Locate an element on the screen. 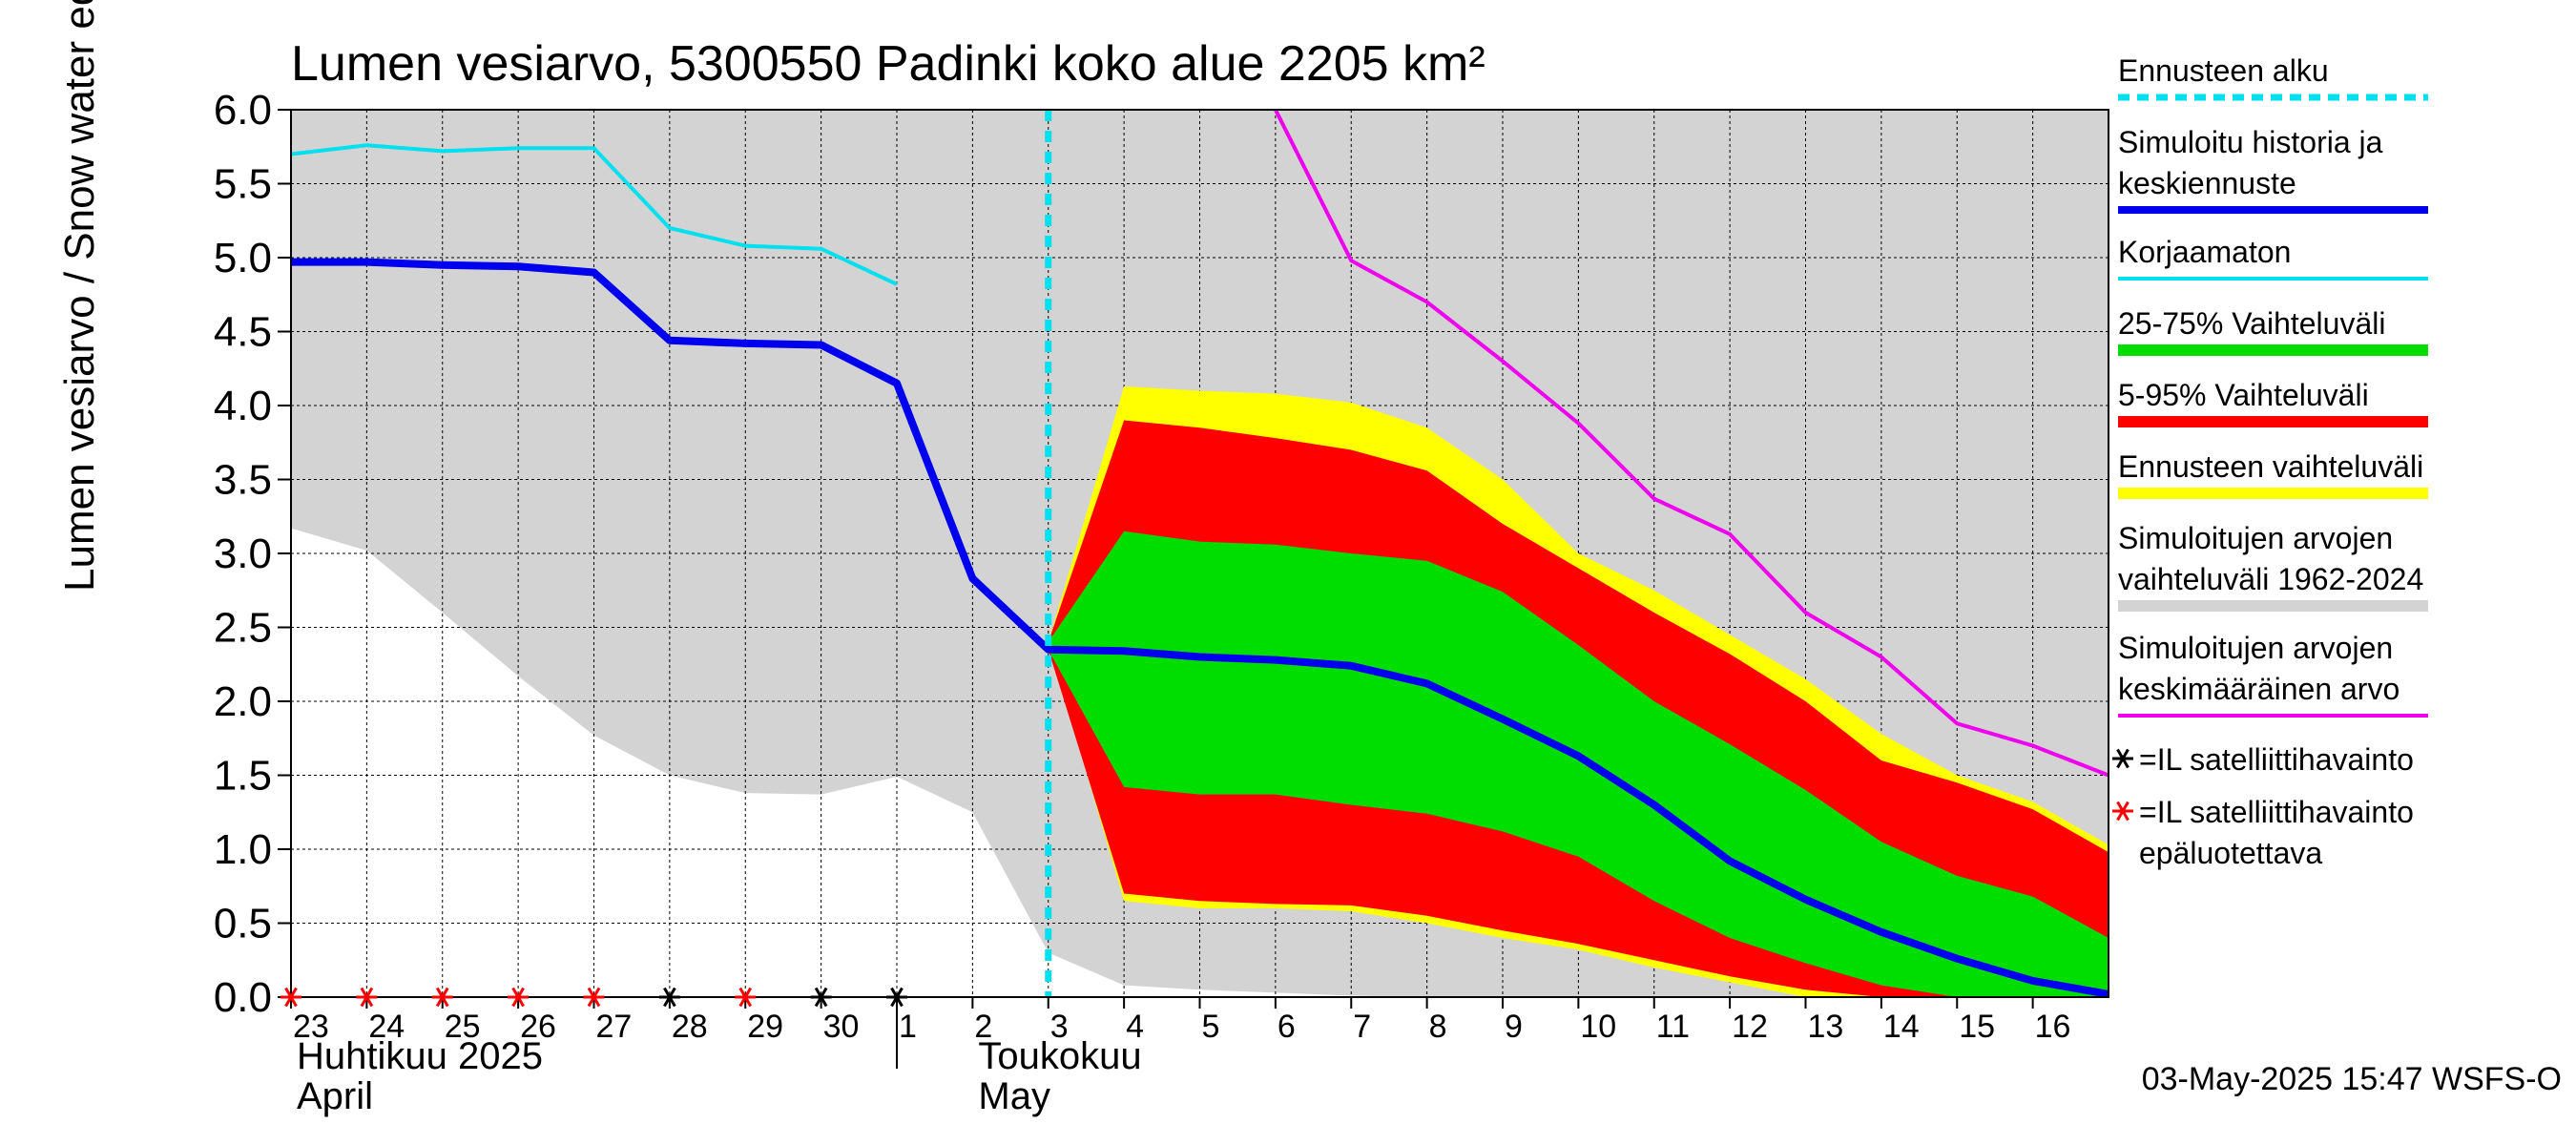 This screenshot has width=2576, height=1145. legend-item-7: Simuloitujen arvojen keskimääräinen arvo is located at coordinates (2273, 674).